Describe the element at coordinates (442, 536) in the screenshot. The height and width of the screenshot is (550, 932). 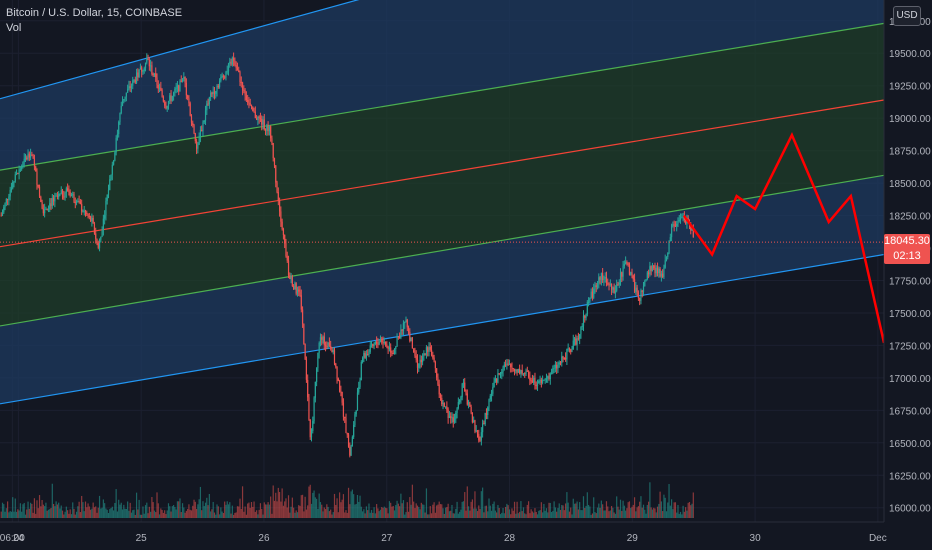
I see `time-axis-panel` at that location.